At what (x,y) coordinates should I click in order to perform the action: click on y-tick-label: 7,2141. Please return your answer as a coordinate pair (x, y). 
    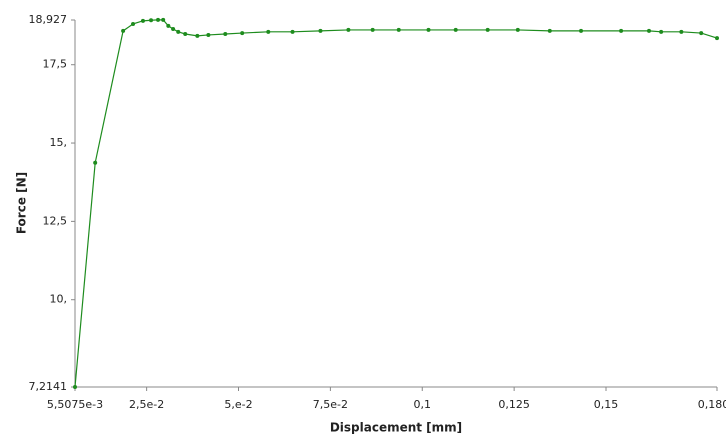
    Looking at the image, I should click on (48, 386).